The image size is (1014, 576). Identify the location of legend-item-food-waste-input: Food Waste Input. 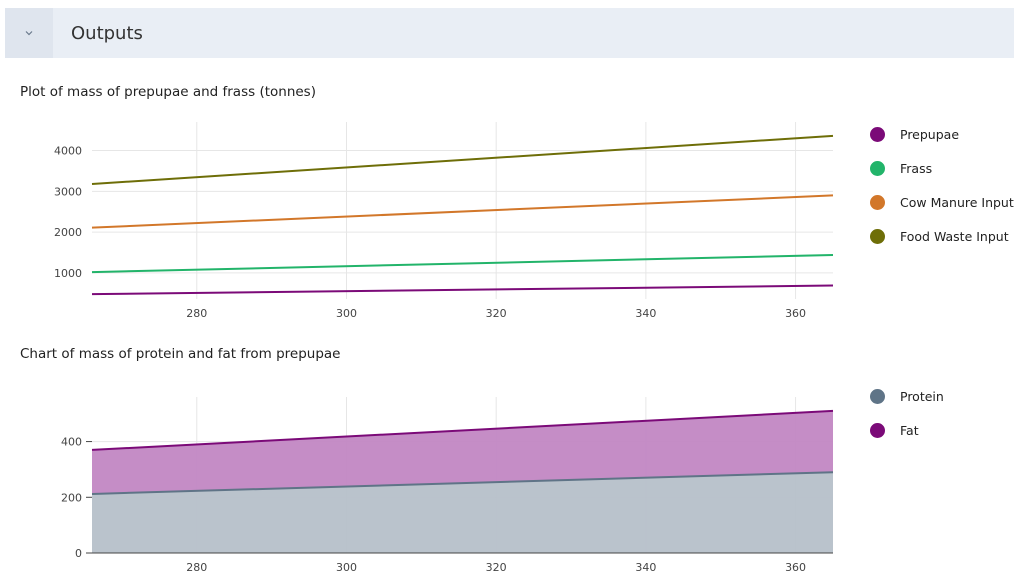
(942, 236).